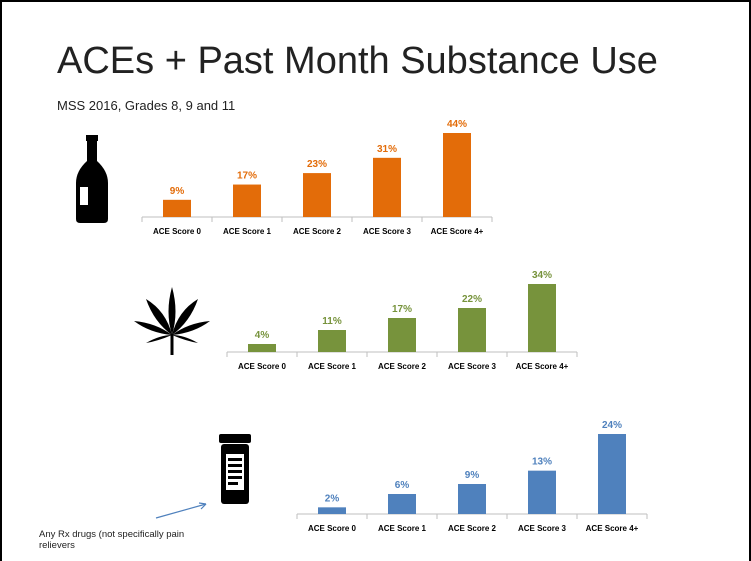  What do you see at coordinates (92, 179) in the screenshot?
I see `bottle-icon` at bounding box center [92, 179].